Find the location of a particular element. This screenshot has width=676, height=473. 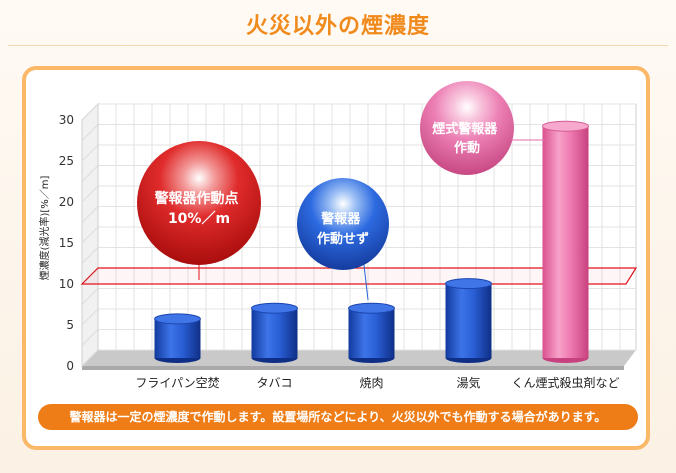

title-divider is located at coordinates (338, 45).